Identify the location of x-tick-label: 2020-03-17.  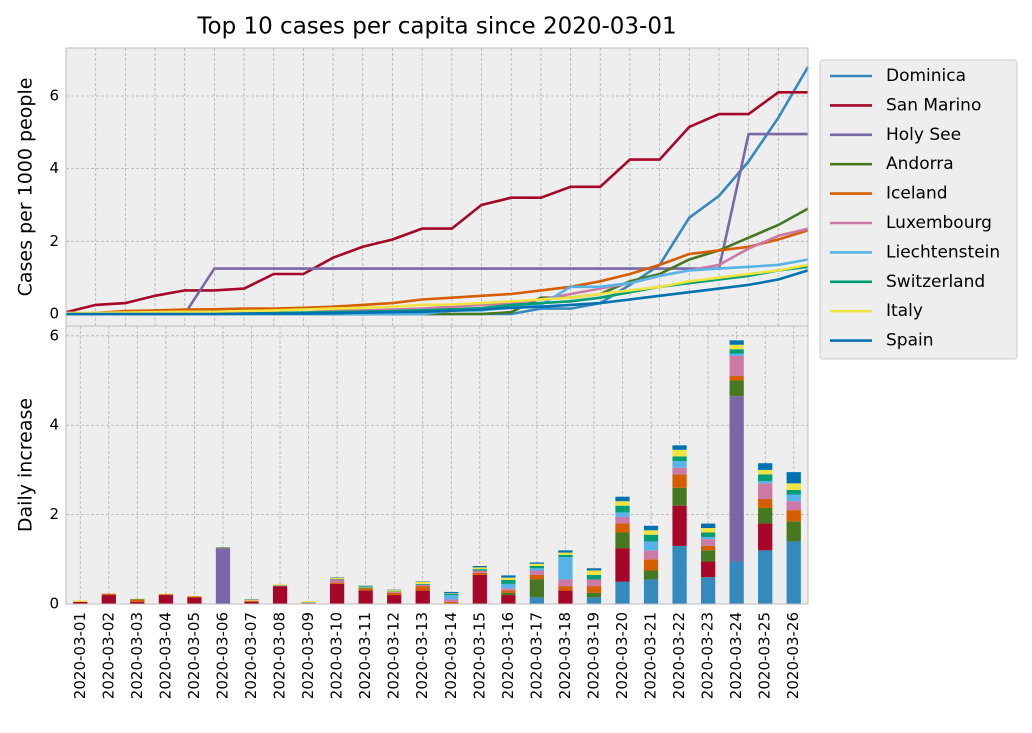
(536, 655).